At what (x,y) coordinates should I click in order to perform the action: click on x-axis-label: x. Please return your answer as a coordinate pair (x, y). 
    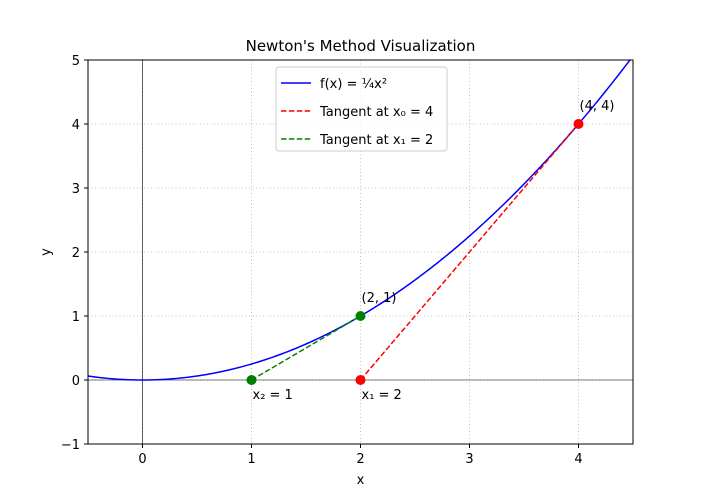
    Looking at the image, I should click on (361, 480).